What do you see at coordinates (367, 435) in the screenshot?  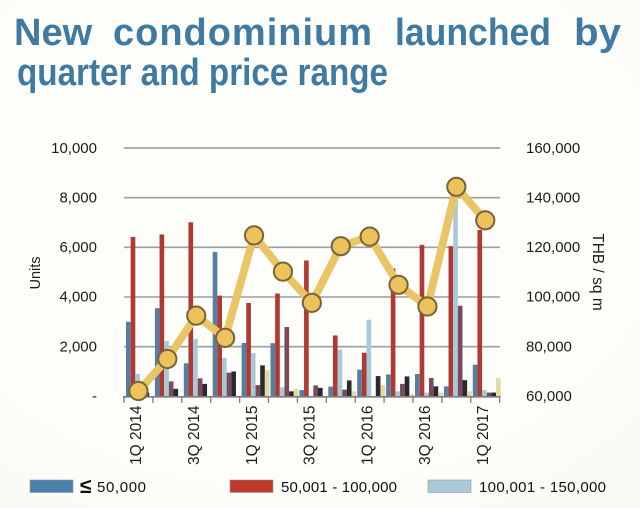 I see `svg-text: 1Q 2016` at bounding box center [367, 435].